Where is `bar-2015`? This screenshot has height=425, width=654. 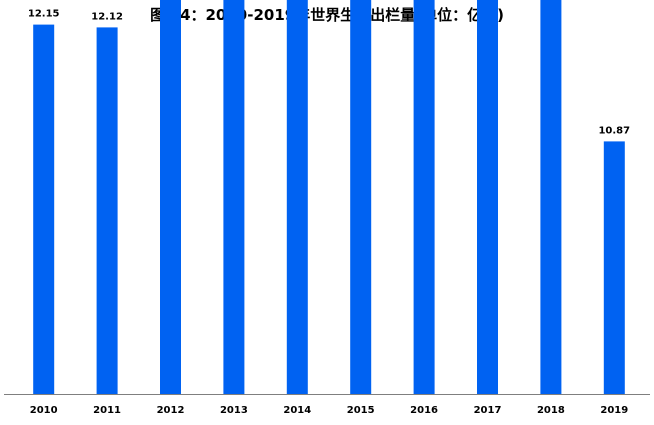 bar-2015 is located at coordinates (361, 197).